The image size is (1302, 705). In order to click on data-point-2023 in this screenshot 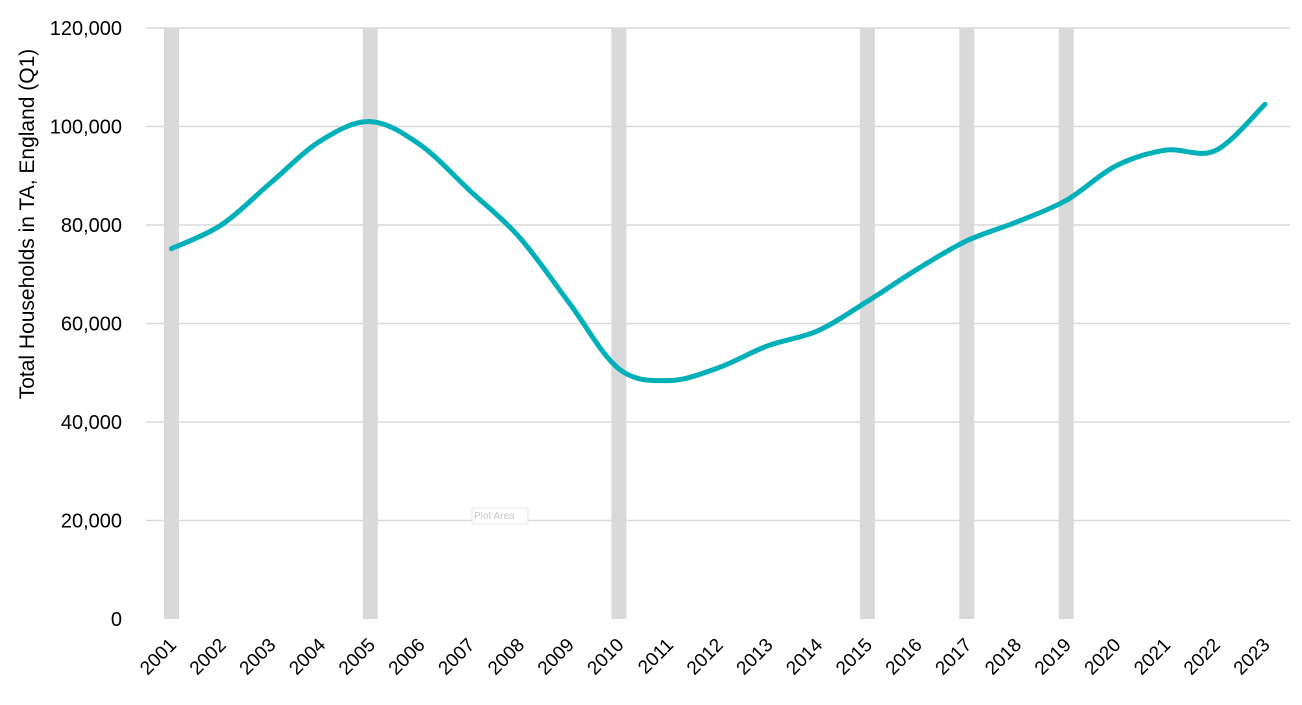, I will do `click(1265, 104)`.